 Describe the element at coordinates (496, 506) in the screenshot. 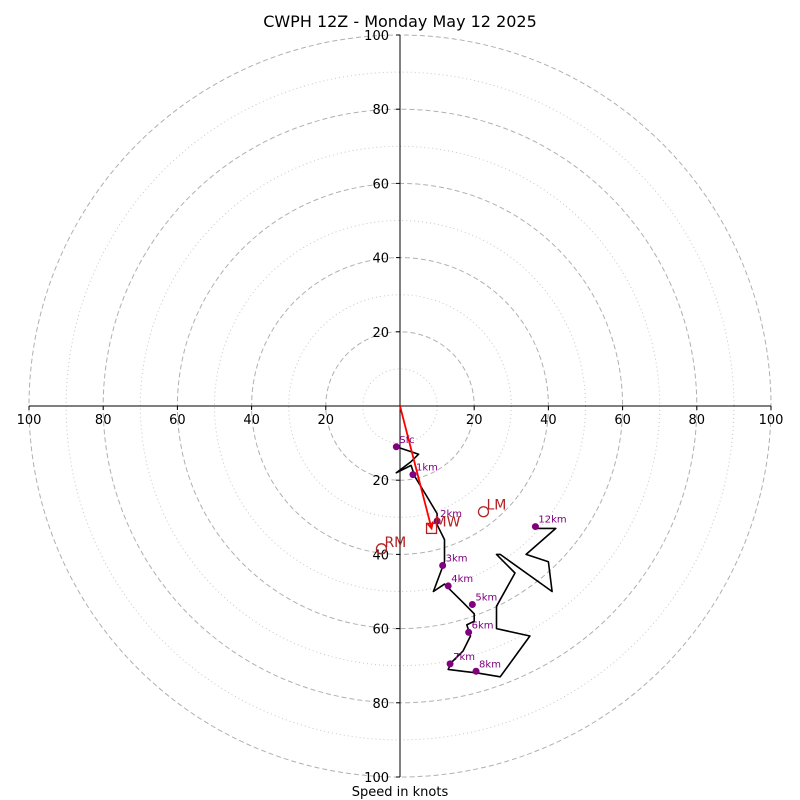

I see `storm-motion-label: LM` at that location.